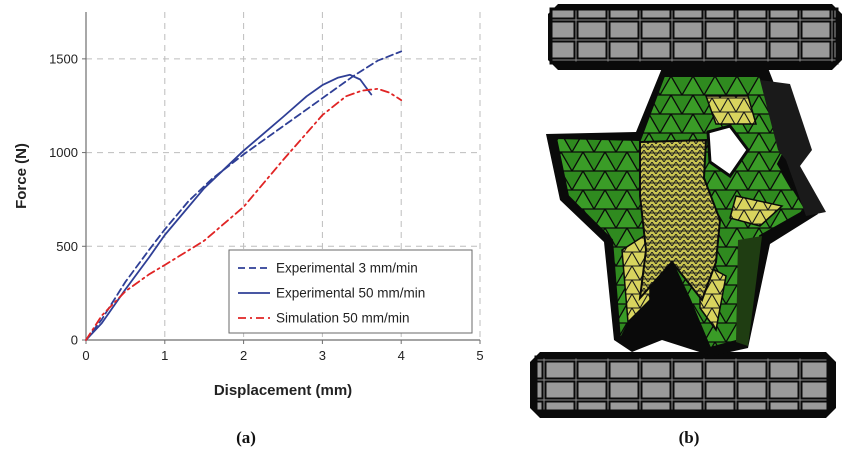 The height and width of the screenshot is (450, 847). What do you see at coordinates (67, 246) in the screenshot?
I see `y-tick-label-1: 500` at bounding box center [67, 246].